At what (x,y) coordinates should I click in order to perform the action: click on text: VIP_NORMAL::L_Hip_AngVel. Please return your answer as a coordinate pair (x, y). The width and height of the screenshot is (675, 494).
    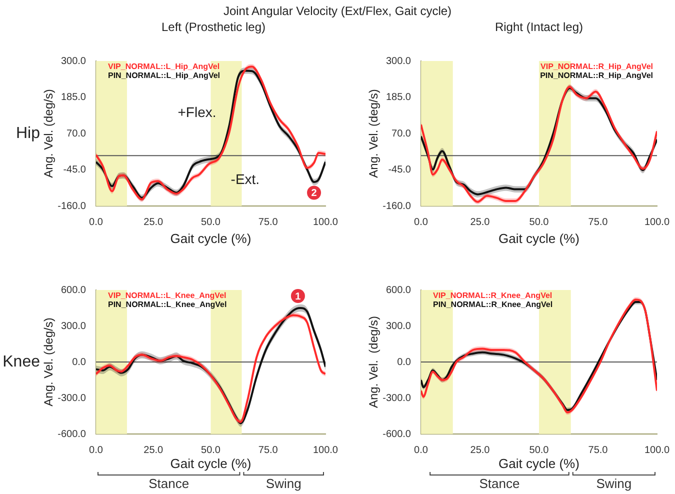
    Looking at the image, I should click on (164, 67).